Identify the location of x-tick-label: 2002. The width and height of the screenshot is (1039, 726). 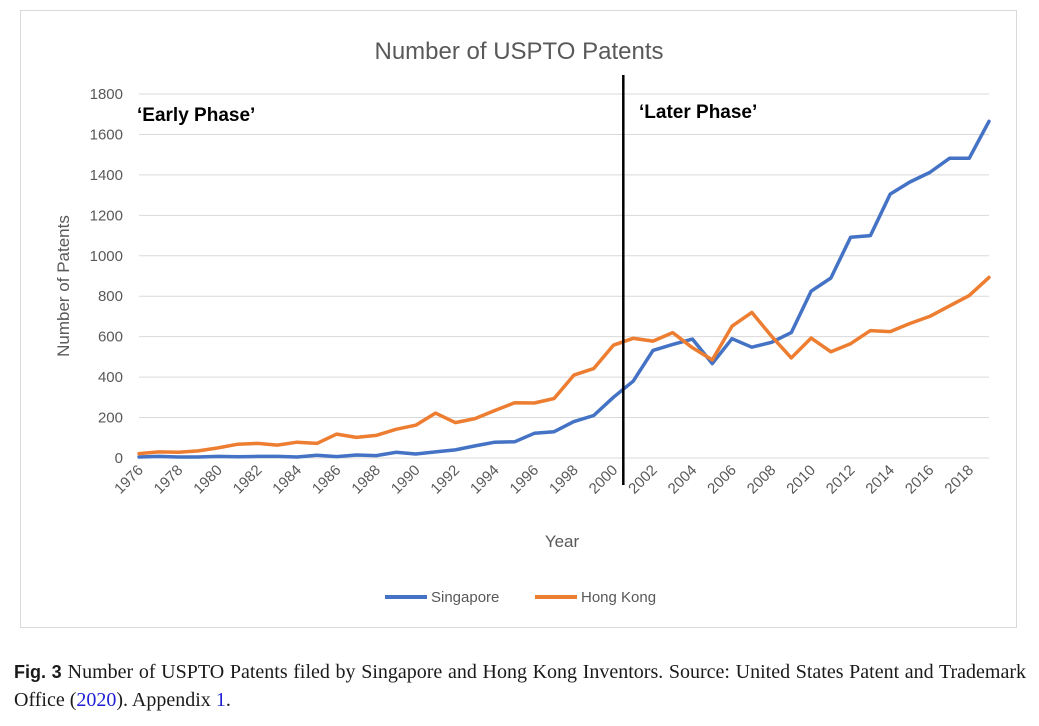
(643, 480).